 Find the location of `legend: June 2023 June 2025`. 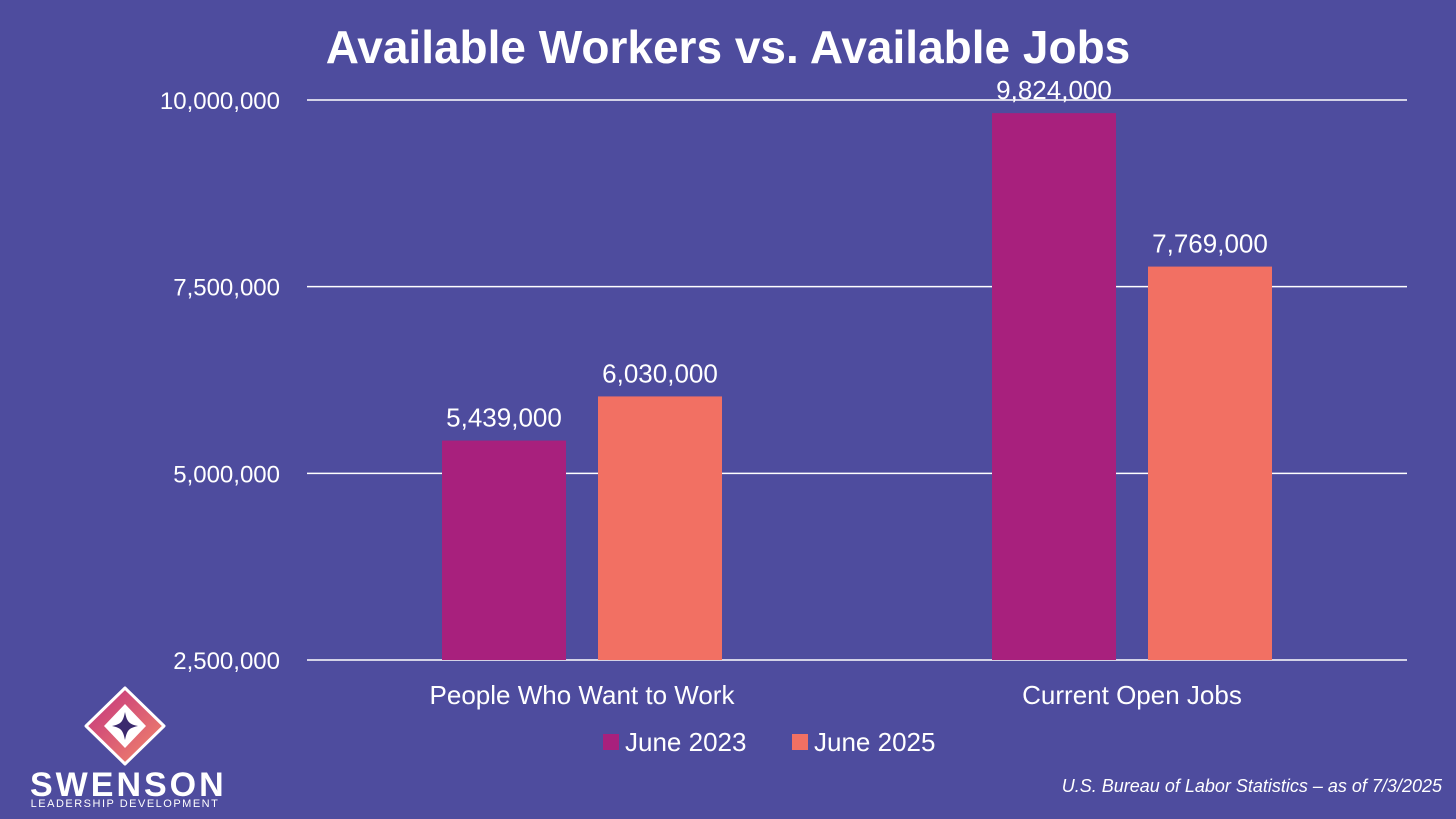

legend: June 2023 June 2025 is located at coordinates (769, 742).